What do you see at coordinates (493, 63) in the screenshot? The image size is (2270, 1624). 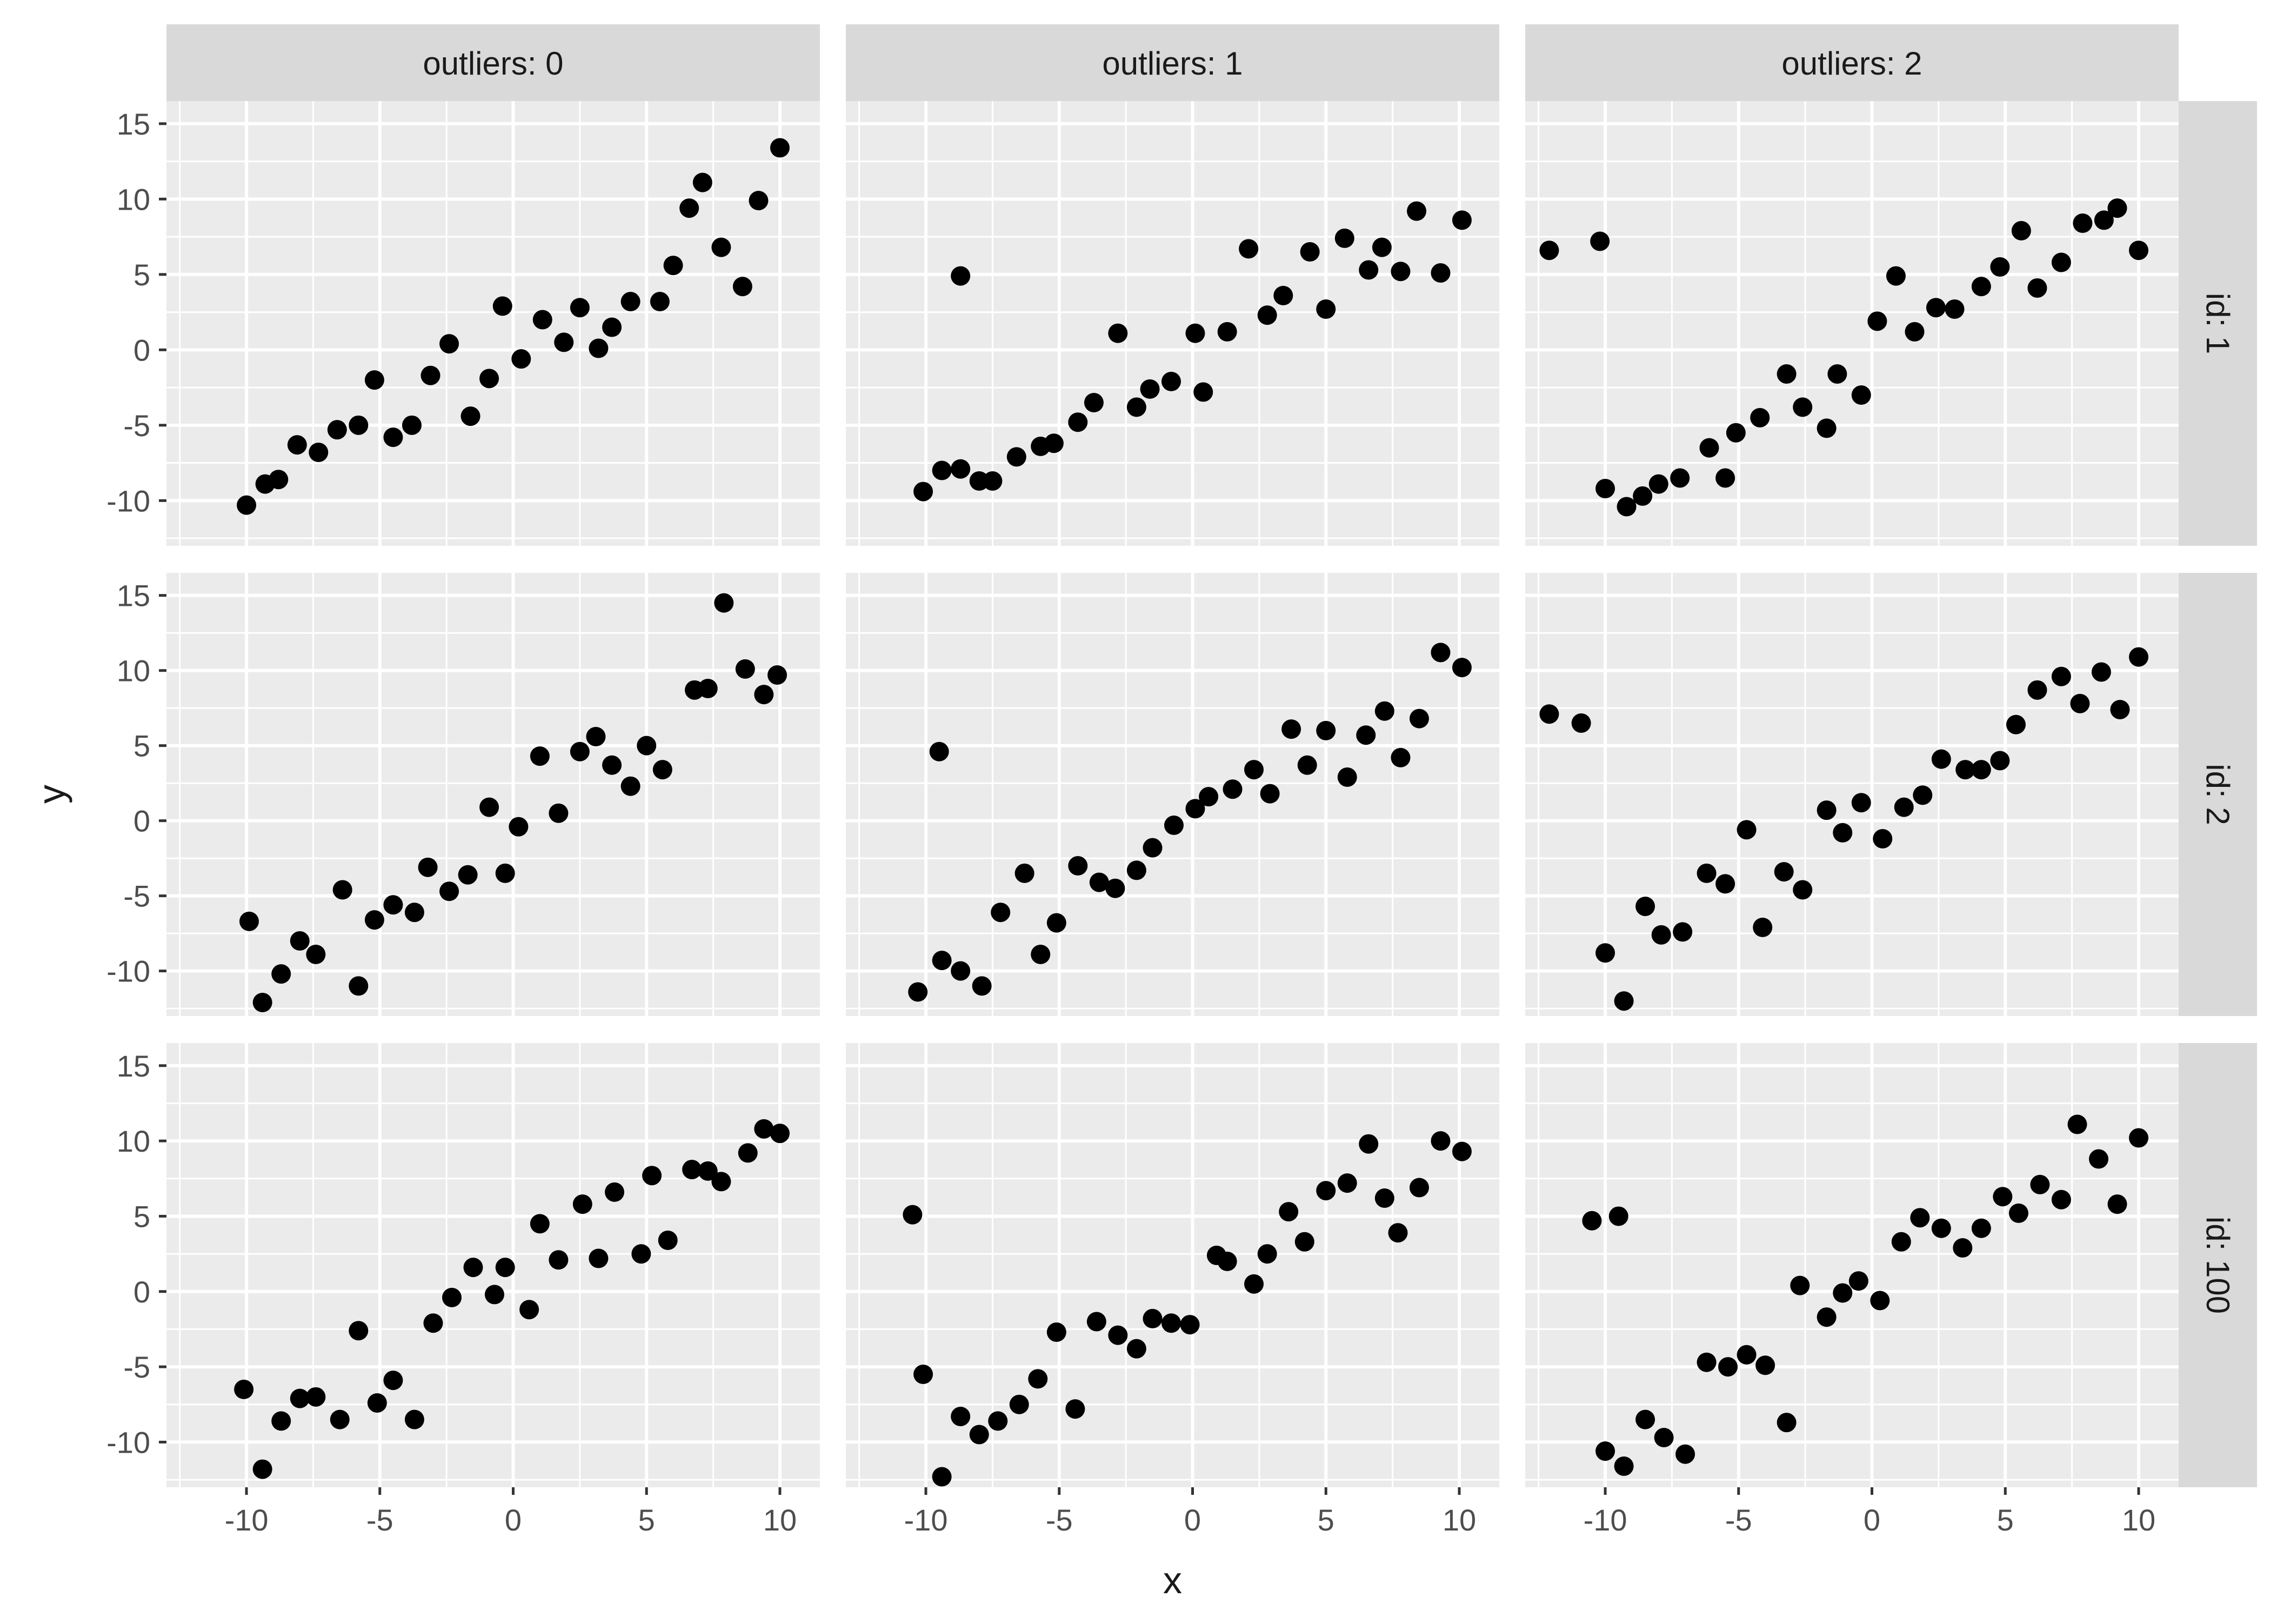 I see `column-strip-label: outliers: 0` at bounding box center [493, 63].